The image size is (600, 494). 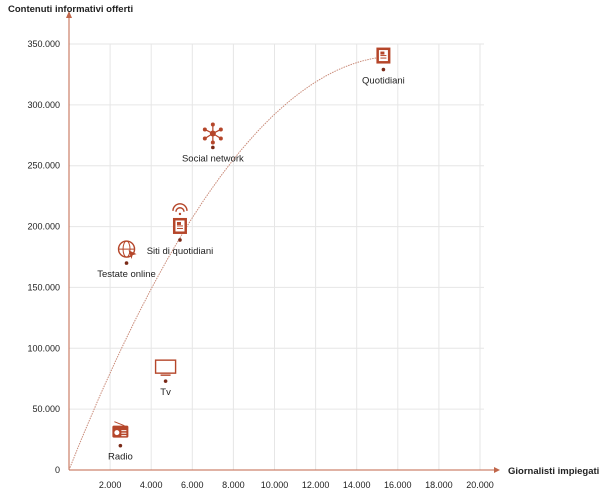 What do you see at coordinates (180, 251) in the screenshot?
I see `point-label: Siti di quotidiani` at bounding box center [180, 251].